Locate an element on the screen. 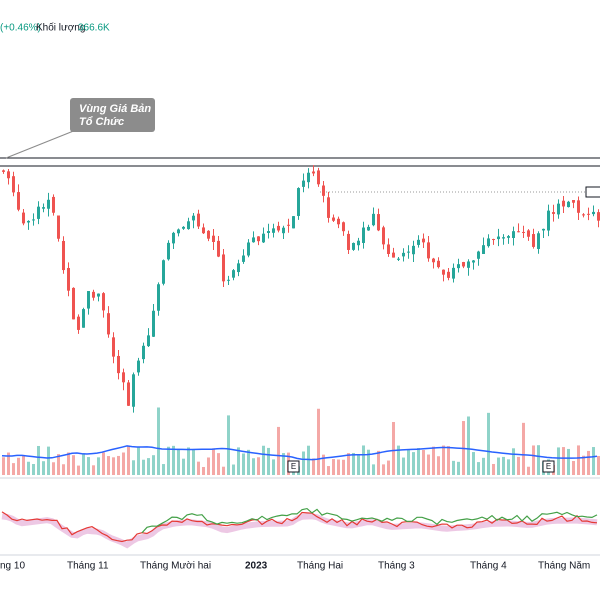 The width and height of the screenshot is (600, 600). volume-label: Khối lượng is located at coordinates (60, 28).